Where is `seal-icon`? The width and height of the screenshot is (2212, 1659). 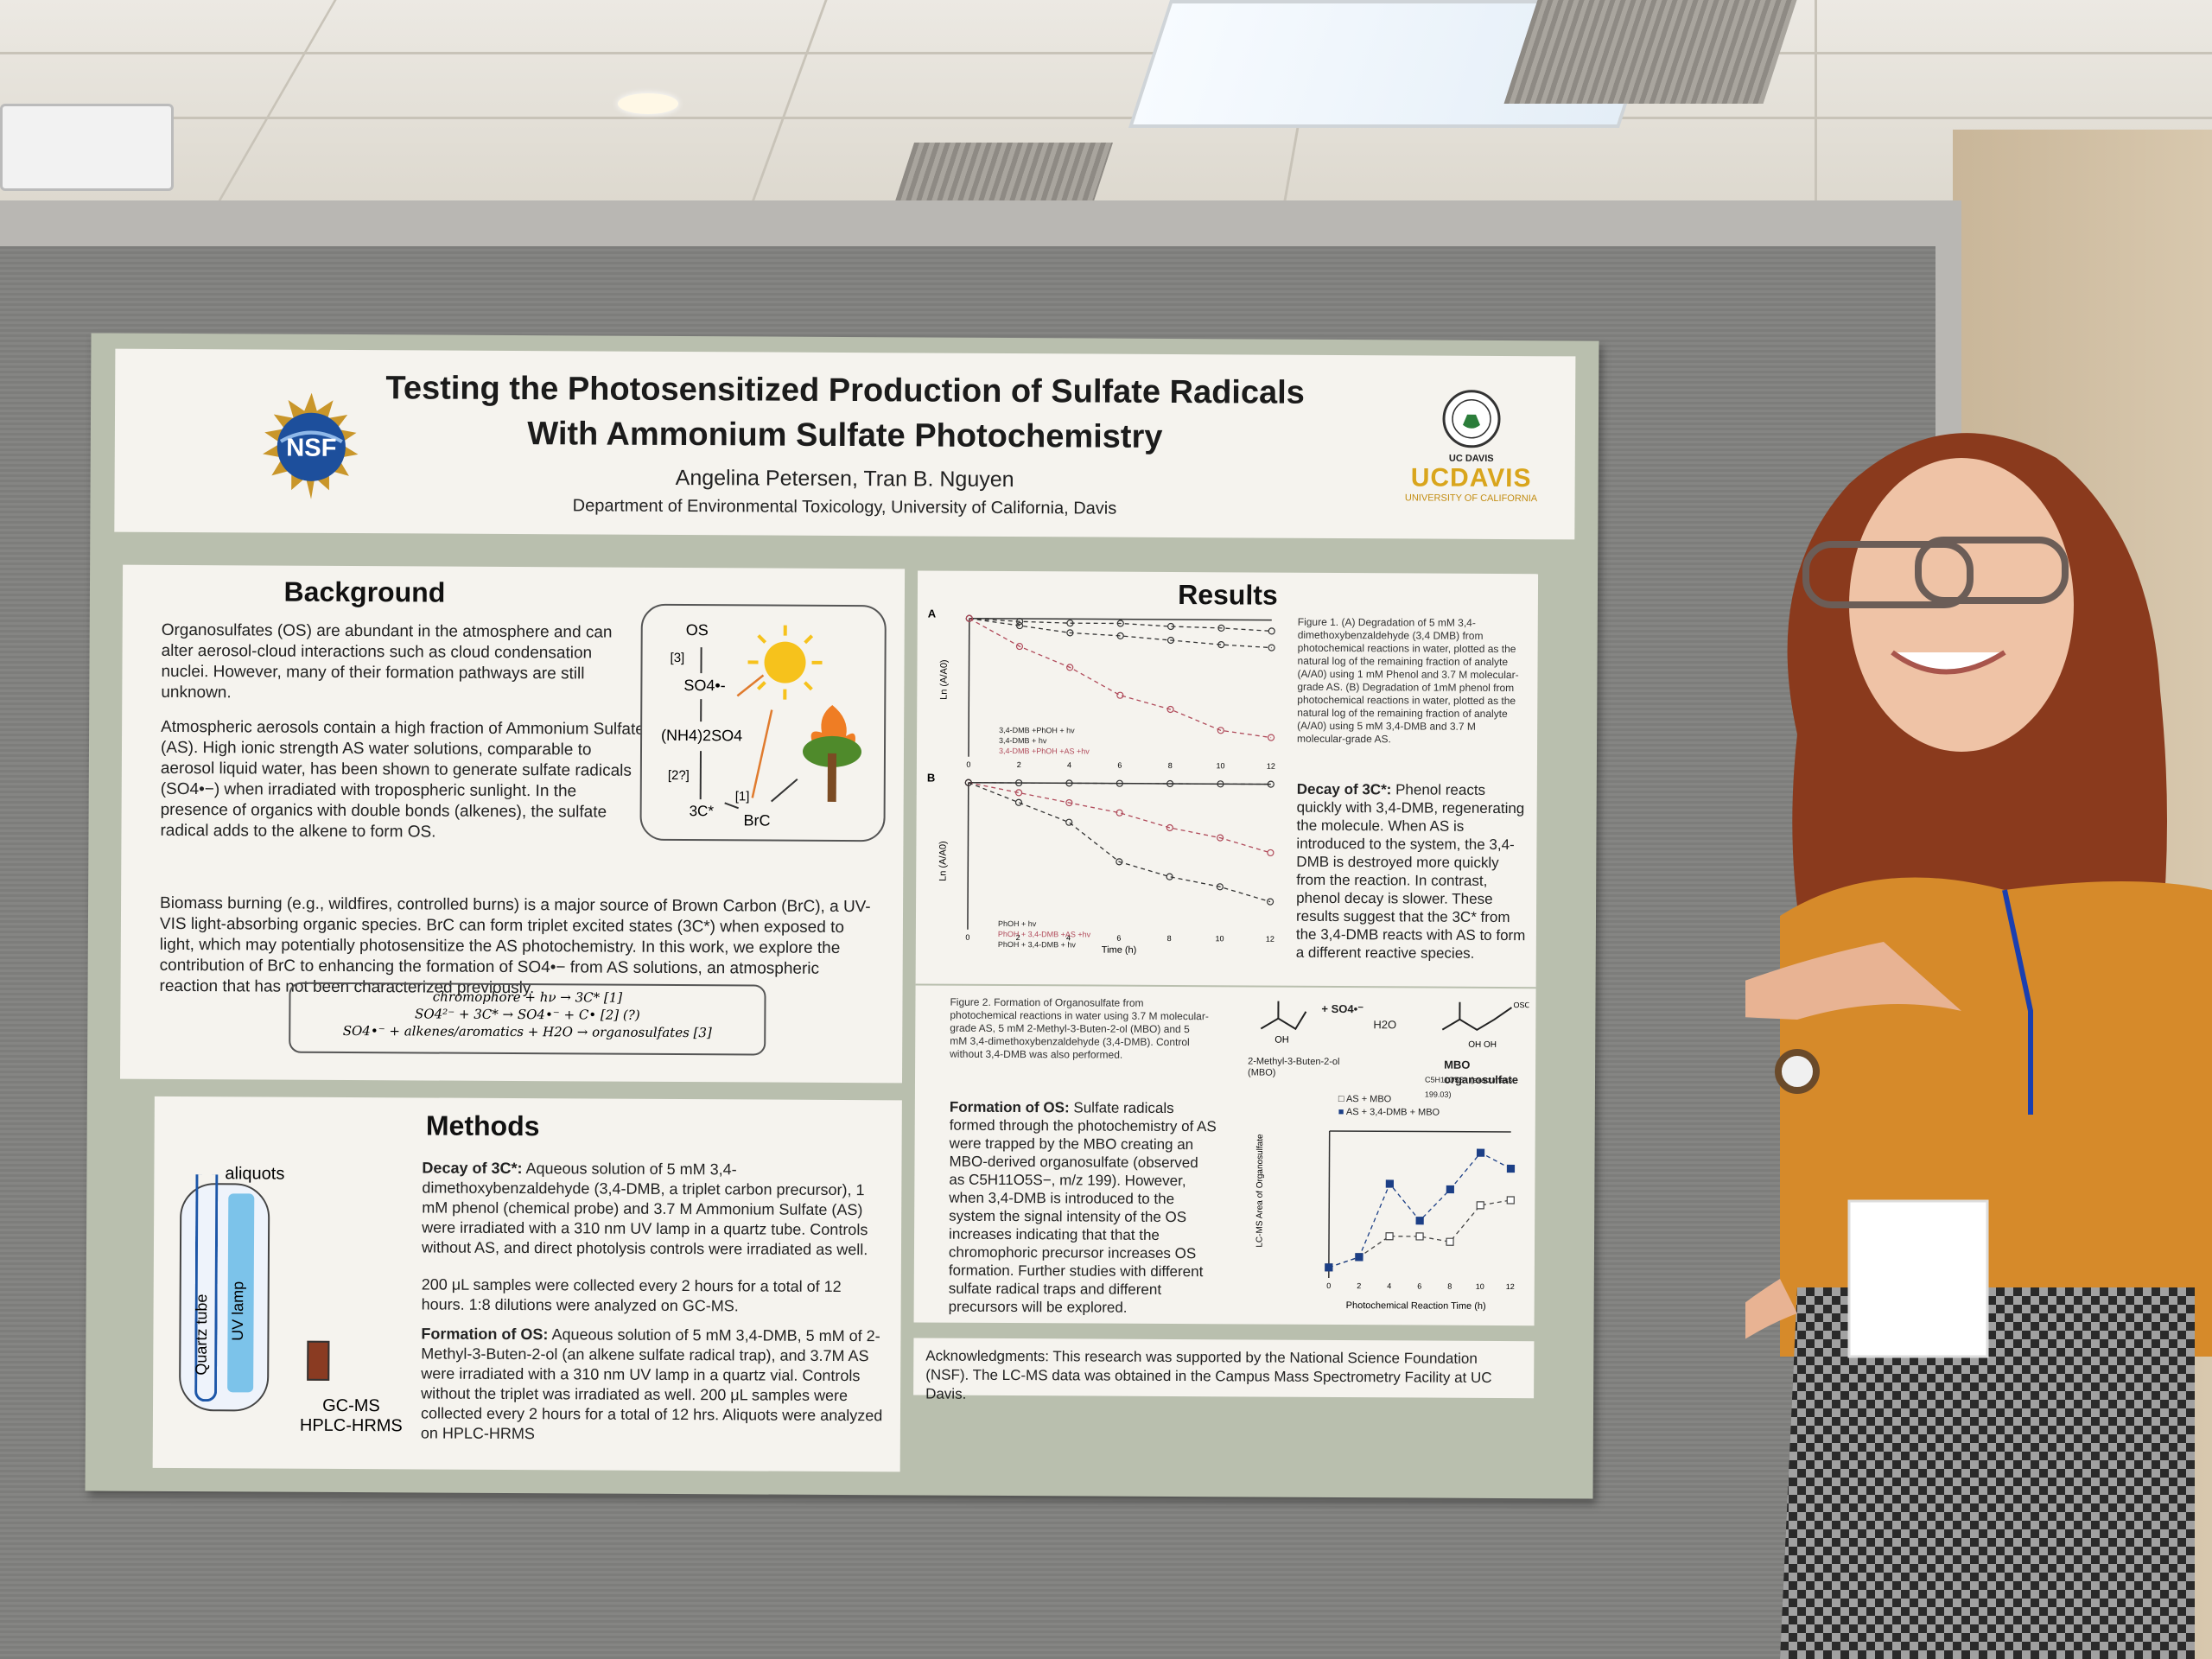 seal-icon is located at coordinates (1471, 419).